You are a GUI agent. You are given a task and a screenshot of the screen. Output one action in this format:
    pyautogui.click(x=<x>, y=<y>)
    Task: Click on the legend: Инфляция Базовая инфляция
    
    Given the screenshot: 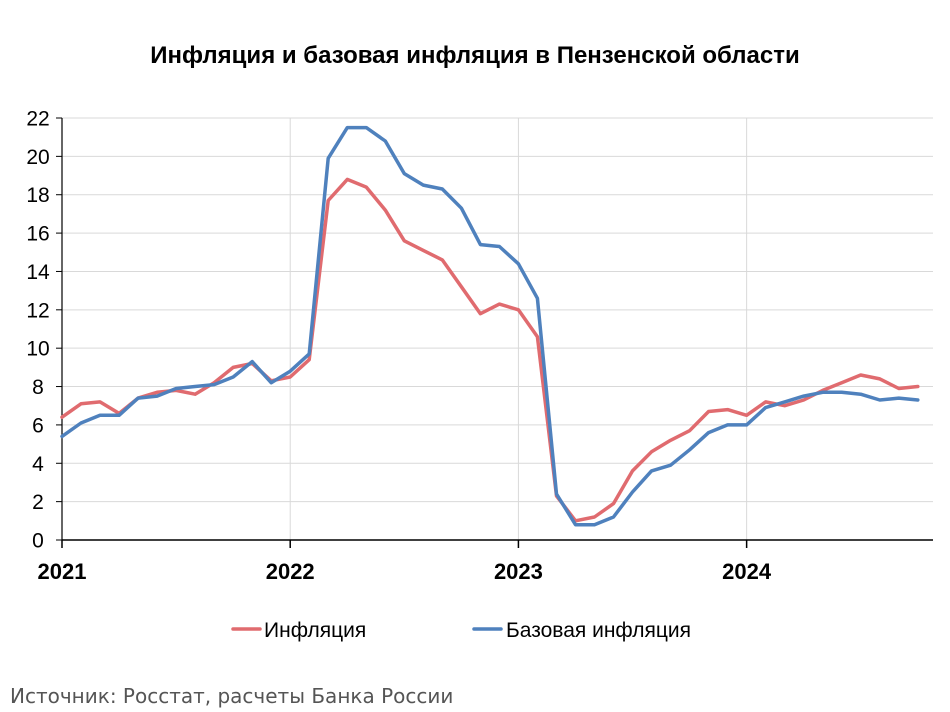 What is the action you would take?
    pyautogui.click(x=461, y=630)
    